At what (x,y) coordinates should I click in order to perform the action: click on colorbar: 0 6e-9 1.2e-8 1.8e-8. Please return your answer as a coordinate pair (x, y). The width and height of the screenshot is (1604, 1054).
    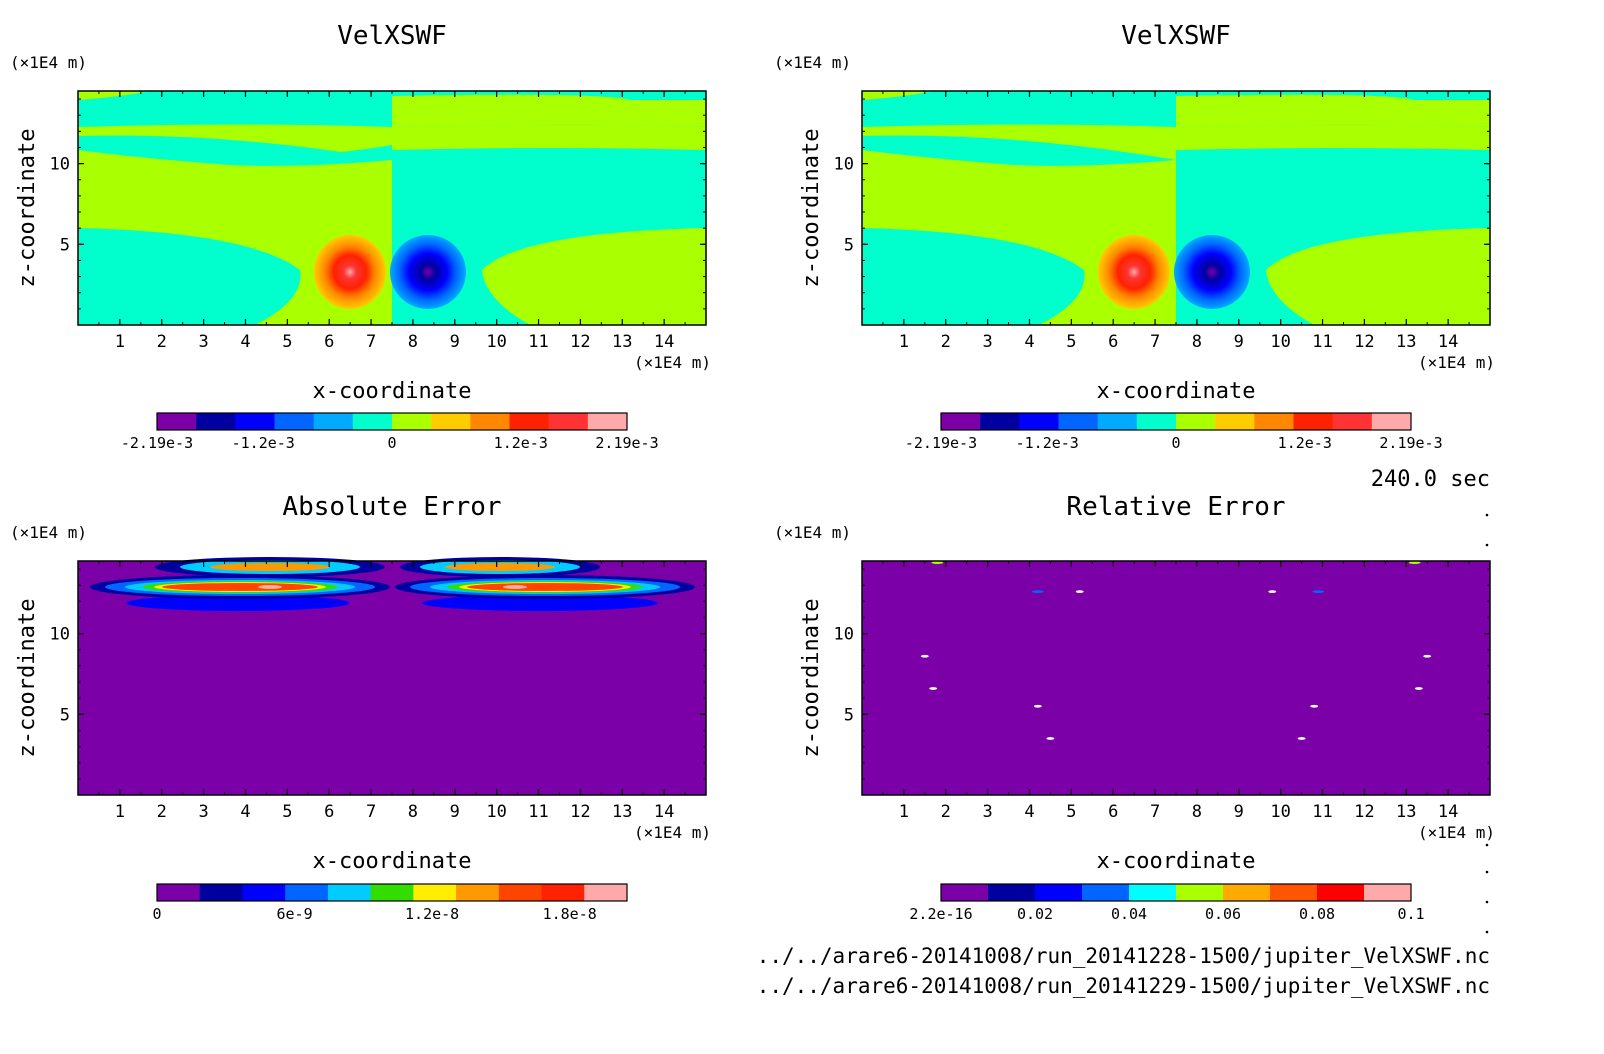
    Looking at the image, I should click on (390, 903).